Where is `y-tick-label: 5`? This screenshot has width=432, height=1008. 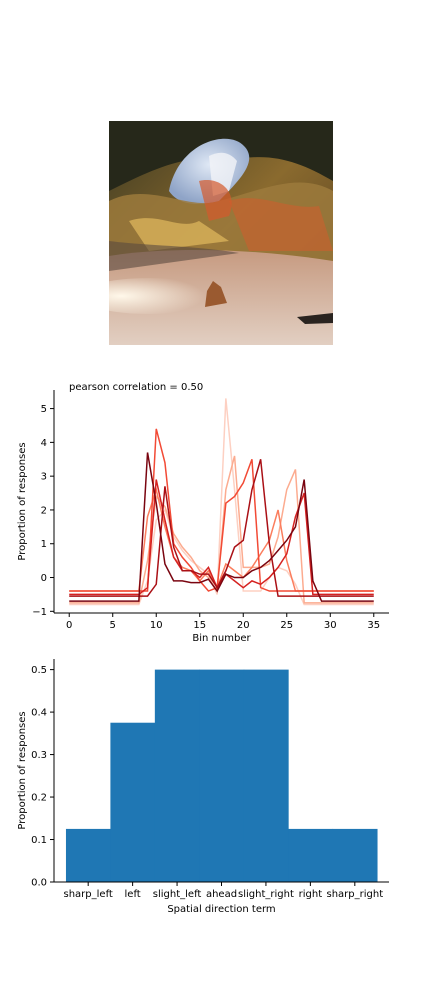
y-tick-label: 5 is located at coordinates (44, 409).